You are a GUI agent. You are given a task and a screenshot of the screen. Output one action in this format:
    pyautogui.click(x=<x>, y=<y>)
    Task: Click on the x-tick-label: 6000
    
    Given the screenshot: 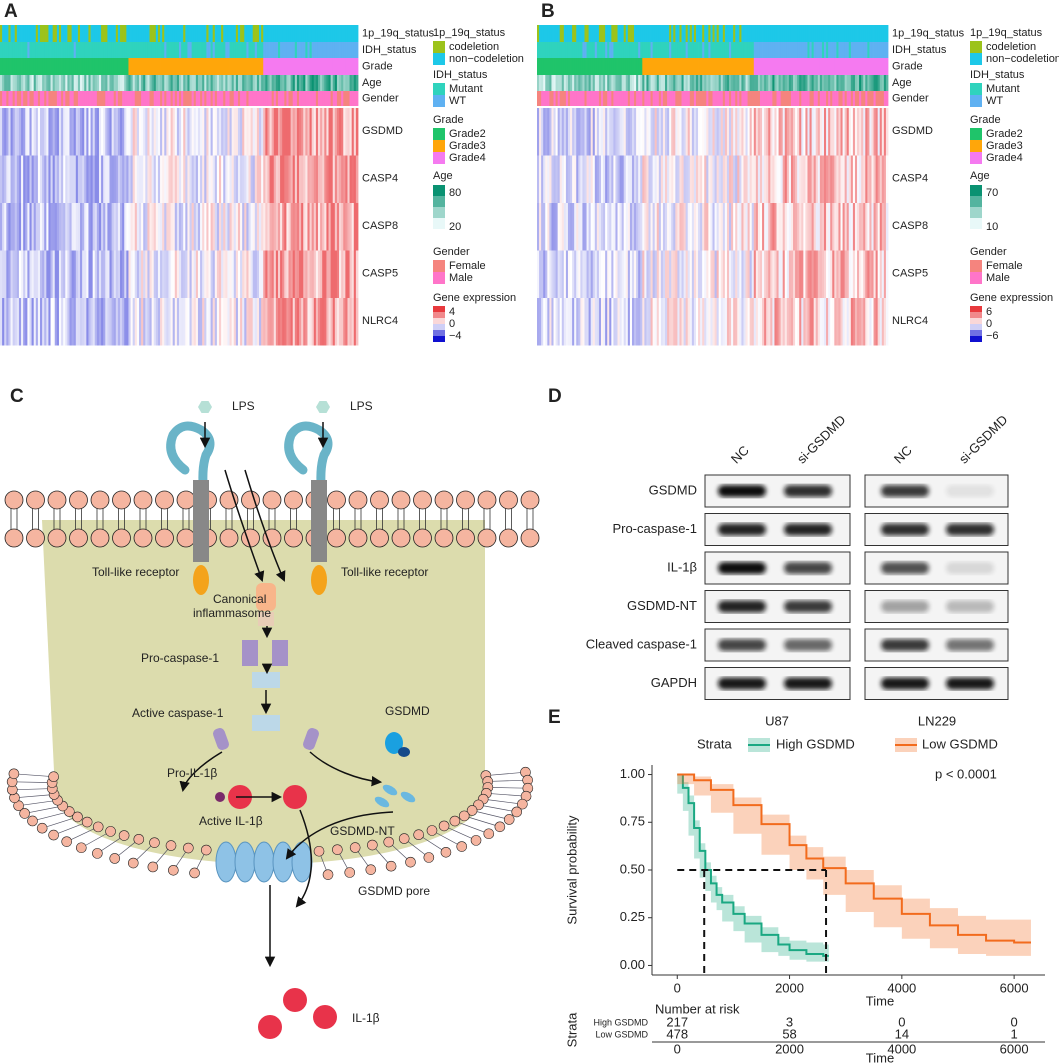 What is the action you would take?
    pyautogui.click(x=1014, y=987)
    